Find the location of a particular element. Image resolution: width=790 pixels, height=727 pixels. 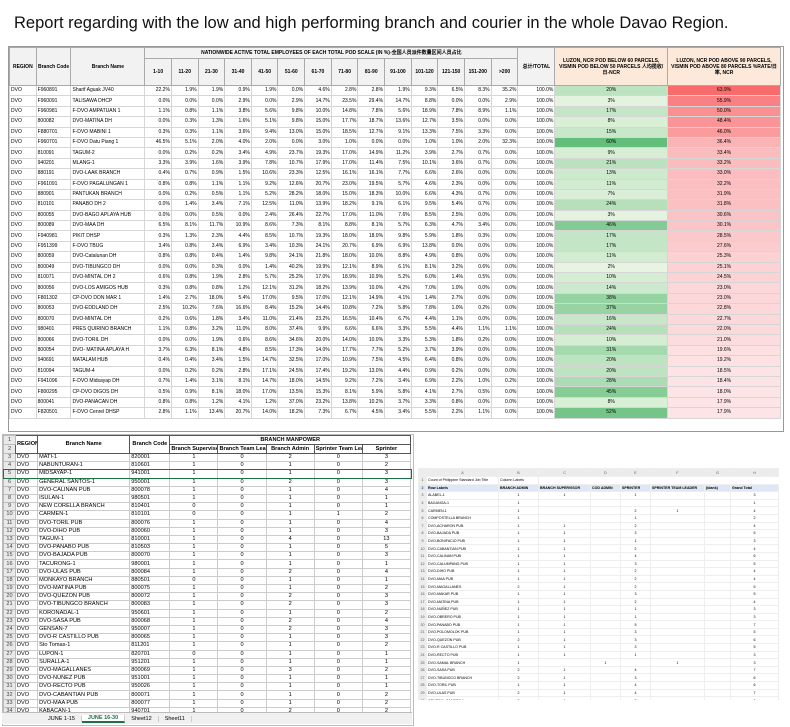

sheet-tab: Sheet11 is located at coordinates (175, 718).